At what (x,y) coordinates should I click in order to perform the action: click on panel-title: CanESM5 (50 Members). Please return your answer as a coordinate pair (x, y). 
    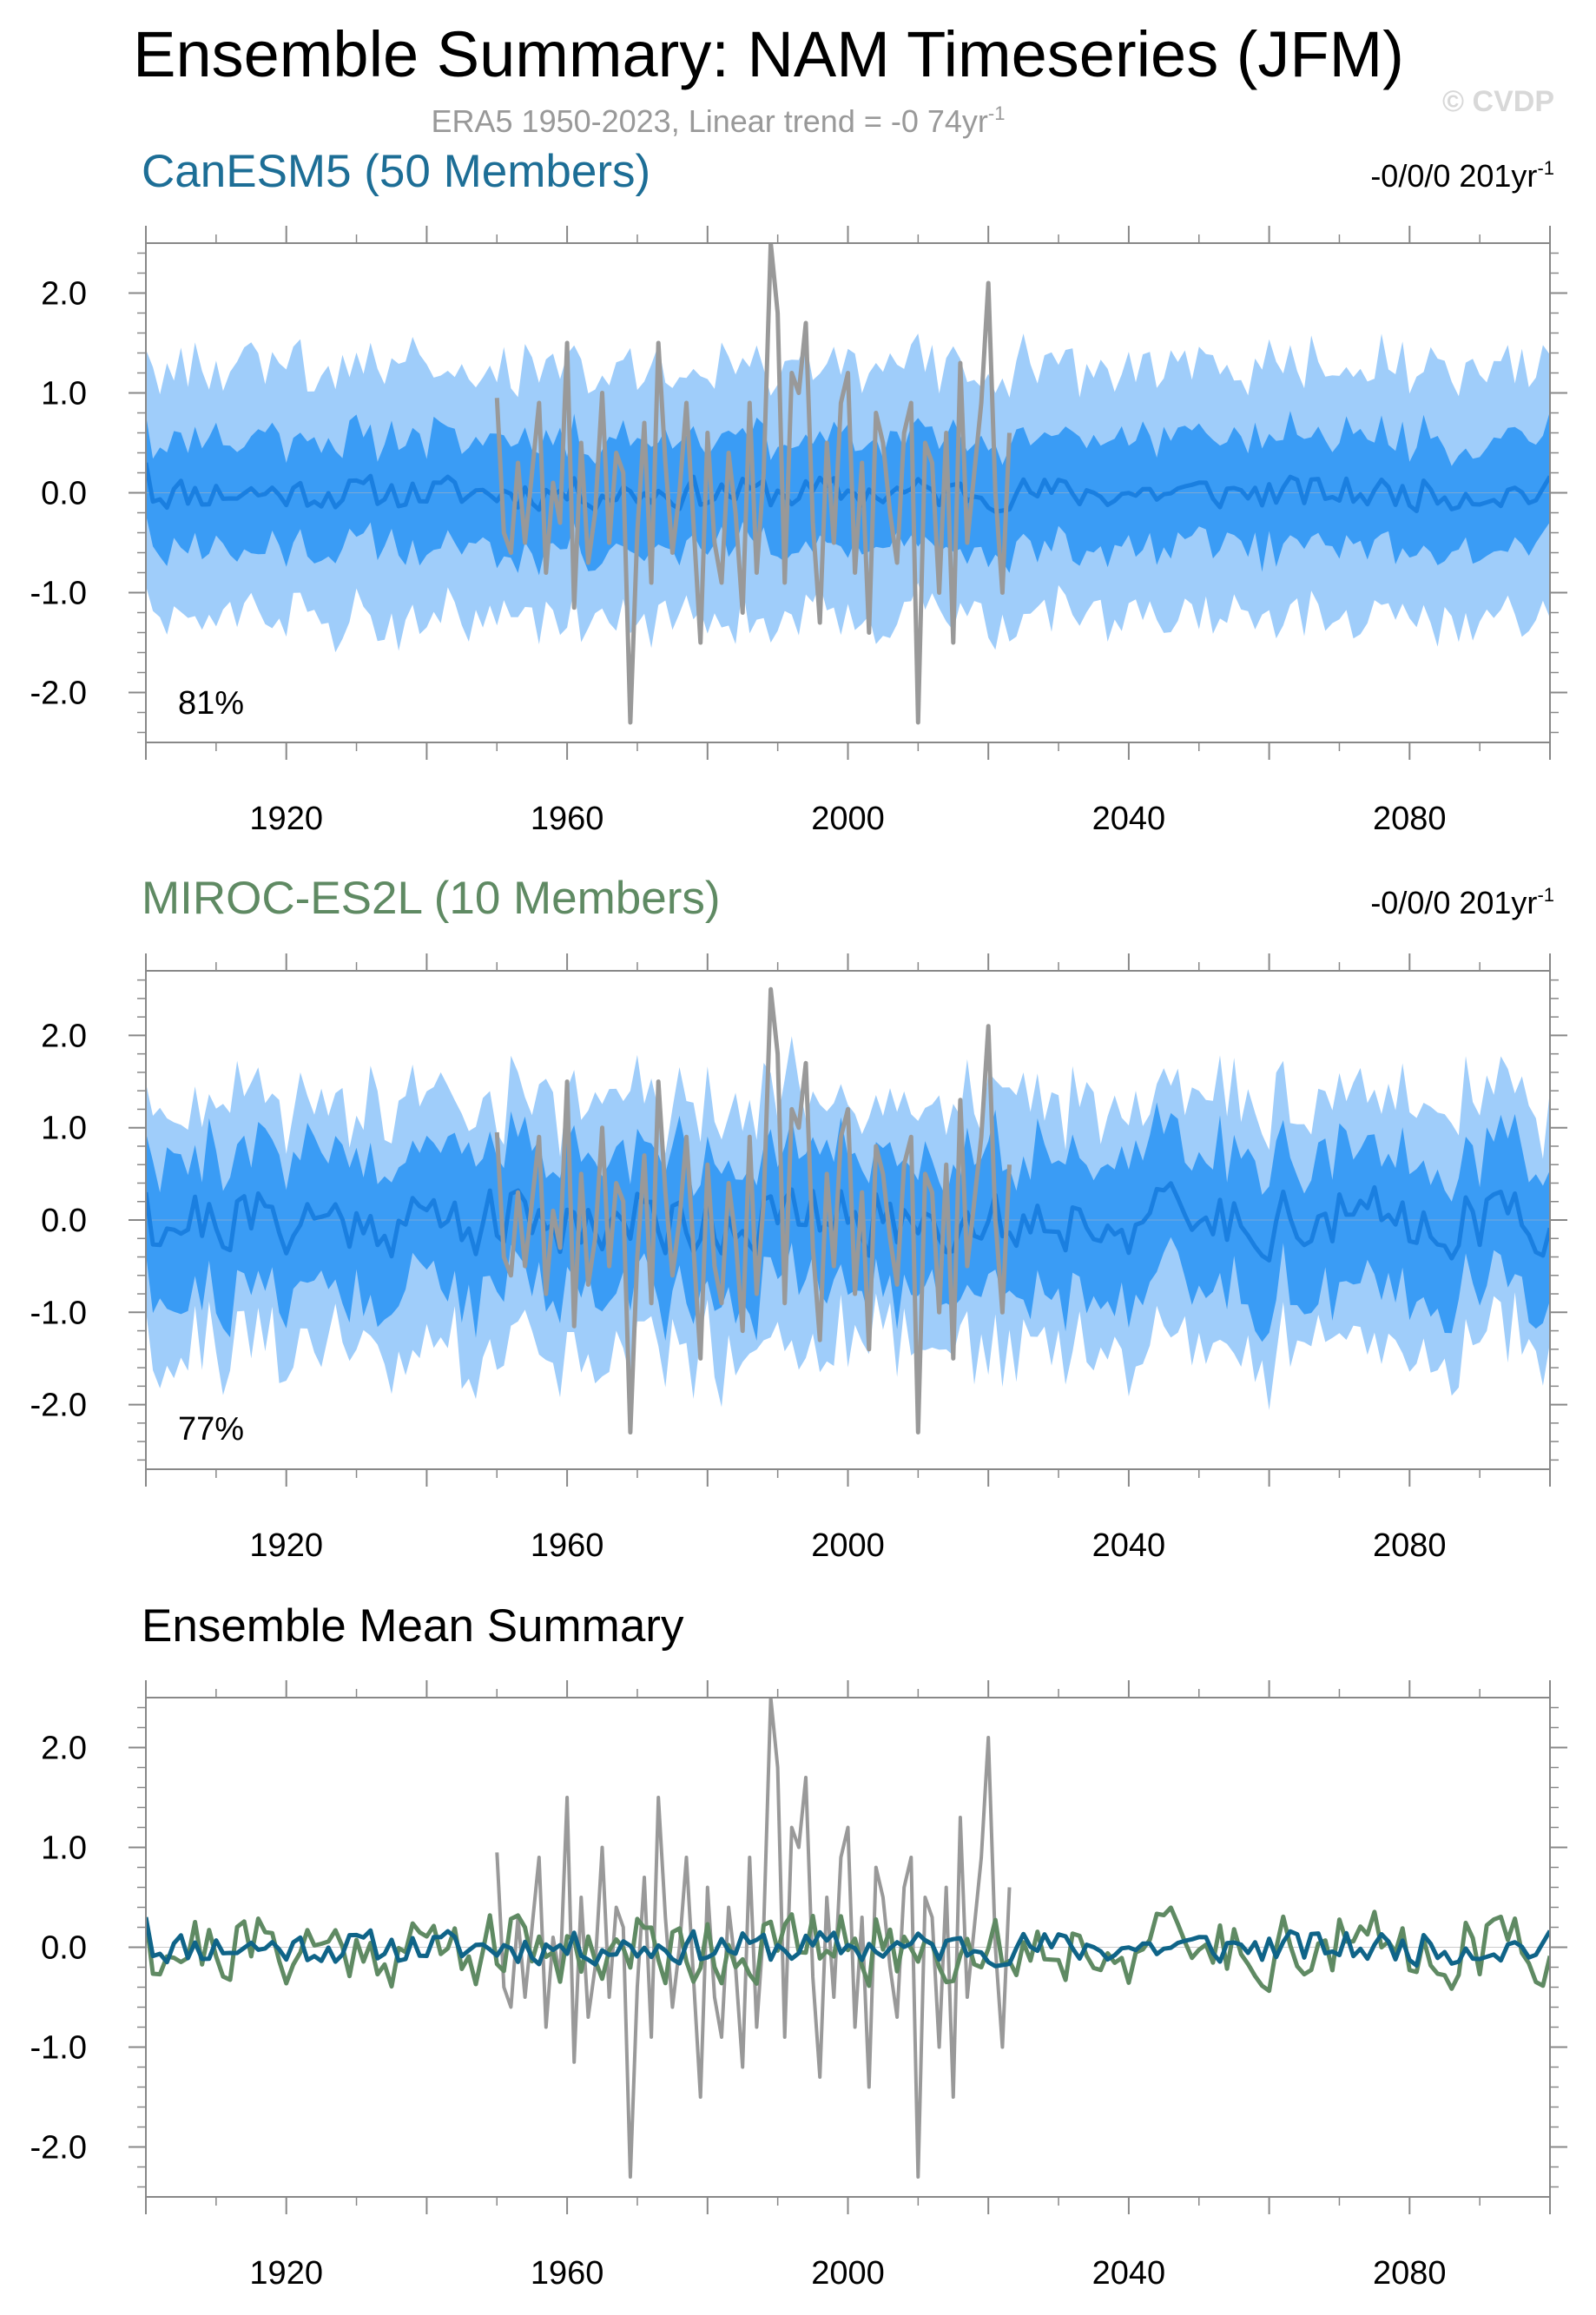
    Looking at the image, I should click on (396, 171).